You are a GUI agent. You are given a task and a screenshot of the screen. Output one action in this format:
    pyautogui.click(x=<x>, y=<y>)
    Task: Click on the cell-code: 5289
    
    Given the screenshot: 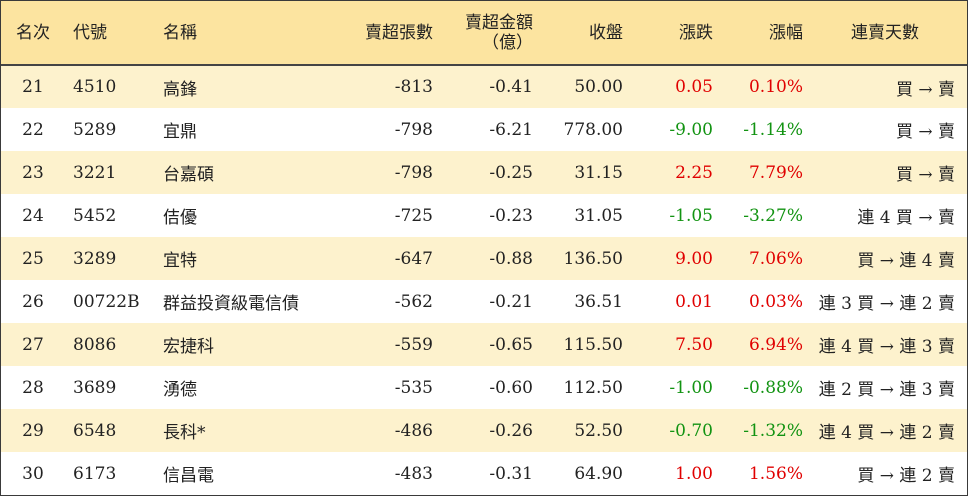 What is the action you would take?
    pyautogui.click(x=95, y=129)
    